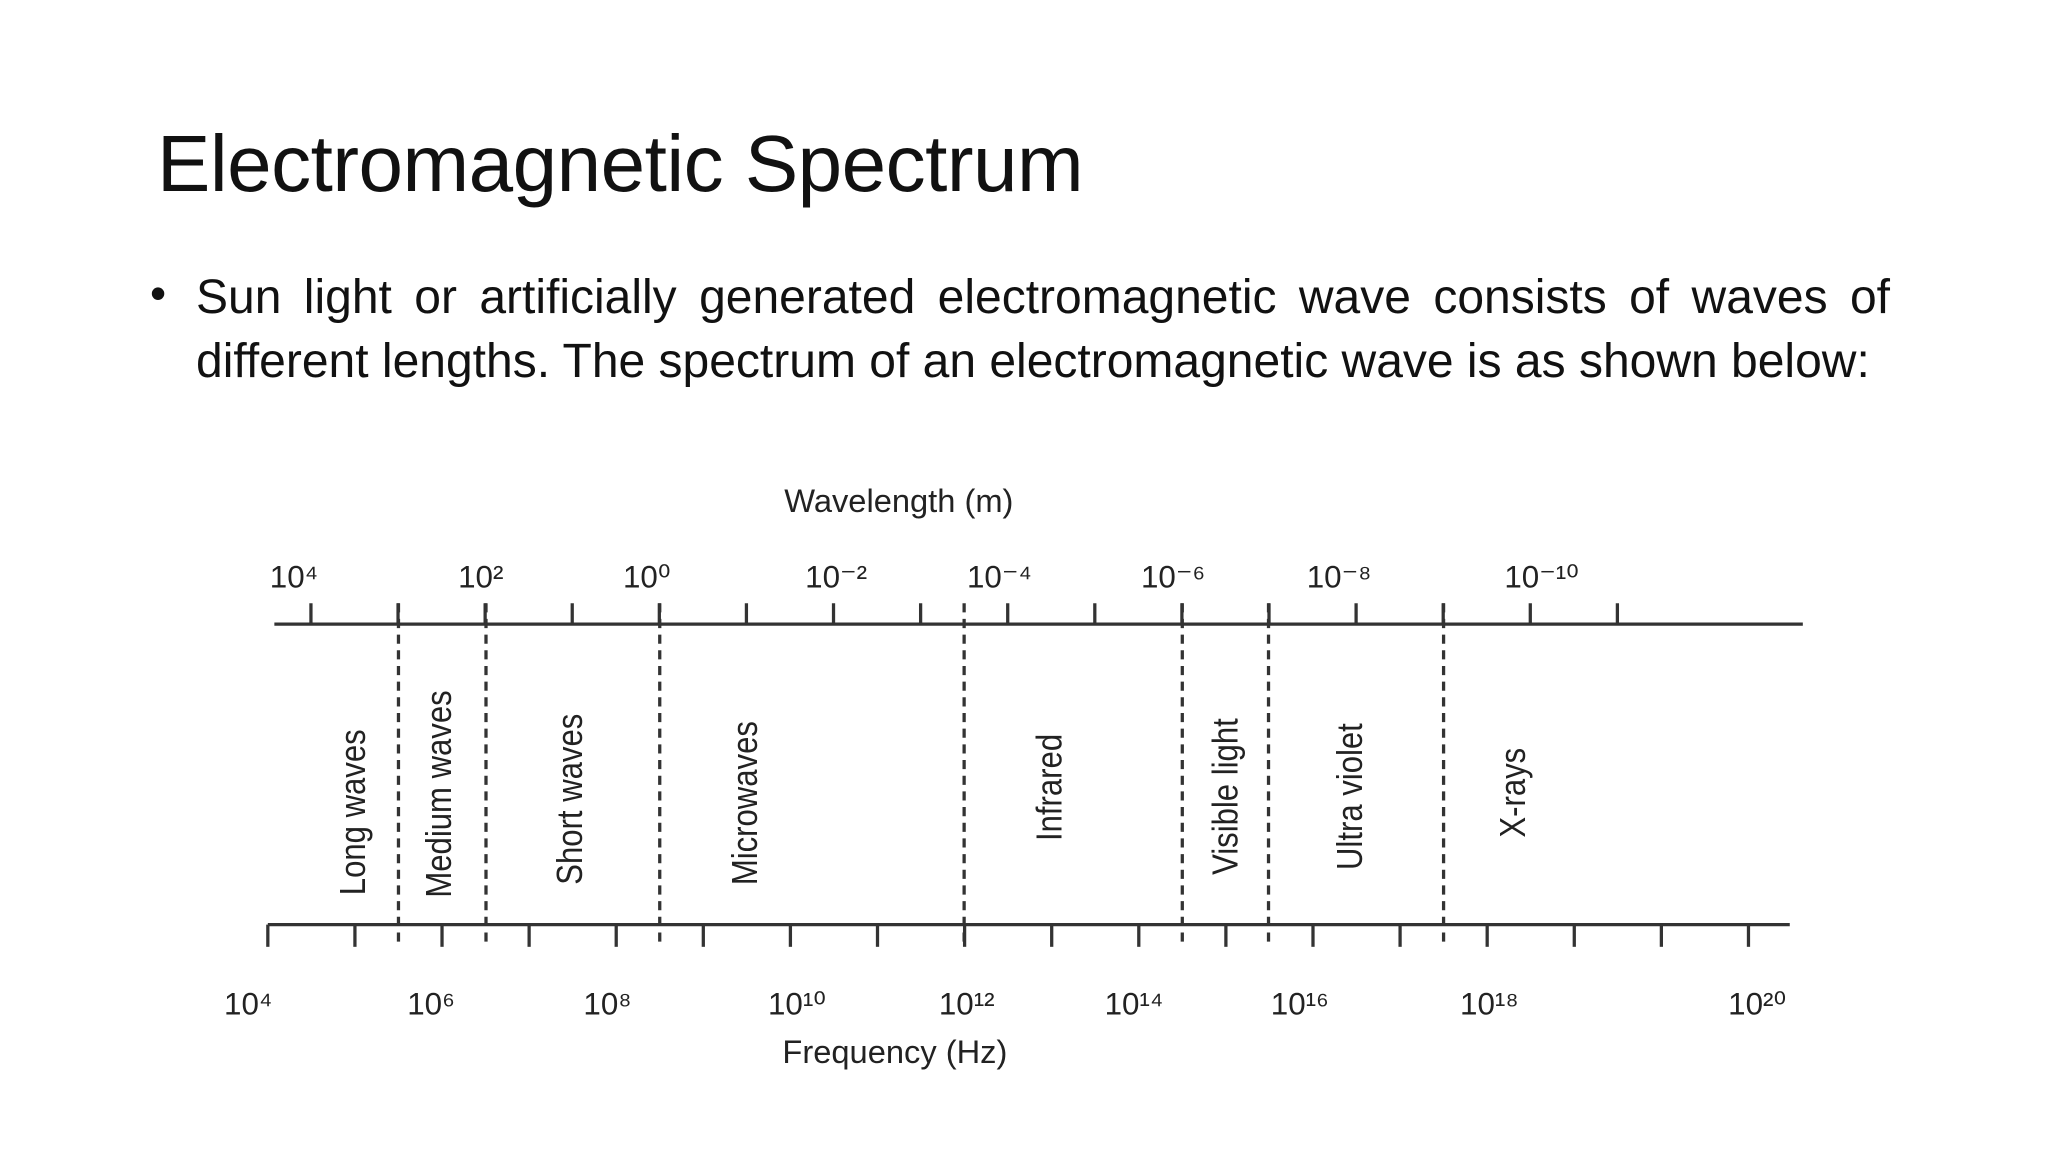  I want to click on wavelength-tick-label: 10⁻⁸, so click(1339, 577).